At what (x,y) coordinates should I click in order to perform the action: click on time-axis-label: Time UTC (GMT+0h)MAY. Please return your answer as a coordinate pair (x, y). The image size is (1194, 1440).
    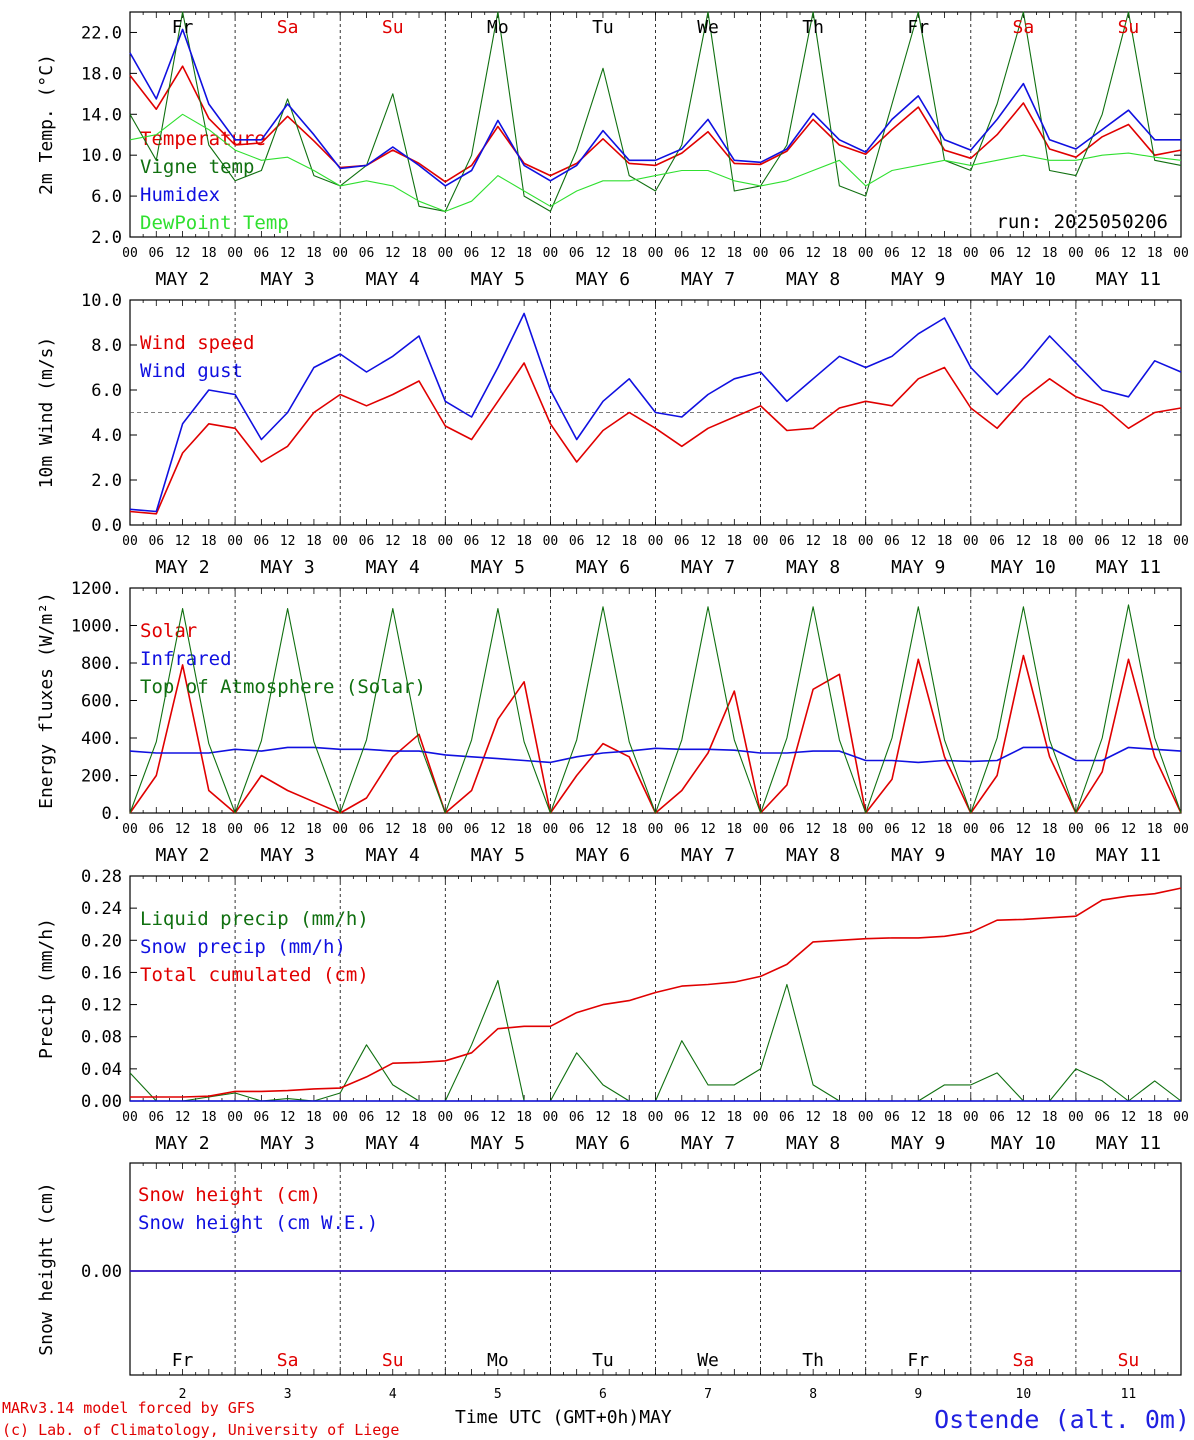
    Looking at the image, I should click on (563, 1417).